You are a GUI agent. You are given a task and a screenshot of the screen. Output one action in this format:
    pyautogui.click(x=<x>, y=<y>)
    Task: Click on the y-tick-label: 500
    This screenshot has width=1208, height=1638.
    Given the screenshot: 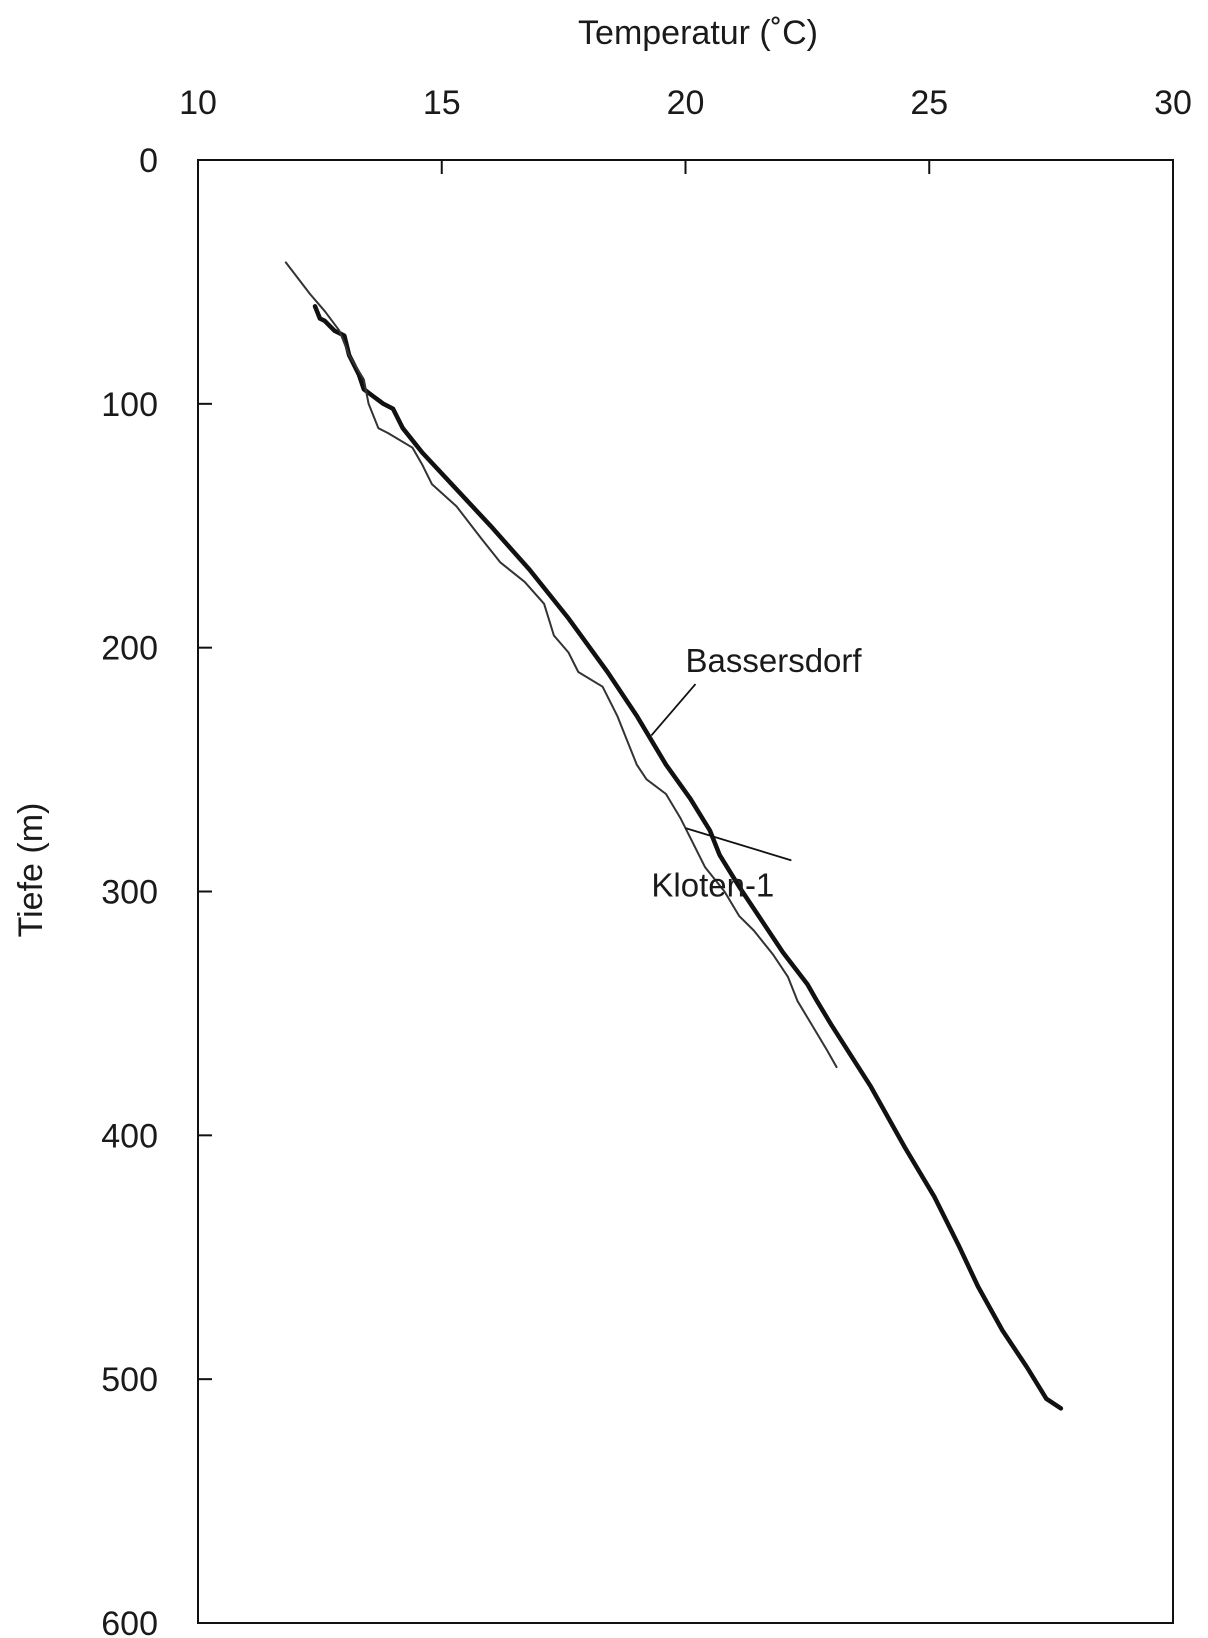 What is the action you would take?
    pyautogui.click(x=129, y=1380)
    